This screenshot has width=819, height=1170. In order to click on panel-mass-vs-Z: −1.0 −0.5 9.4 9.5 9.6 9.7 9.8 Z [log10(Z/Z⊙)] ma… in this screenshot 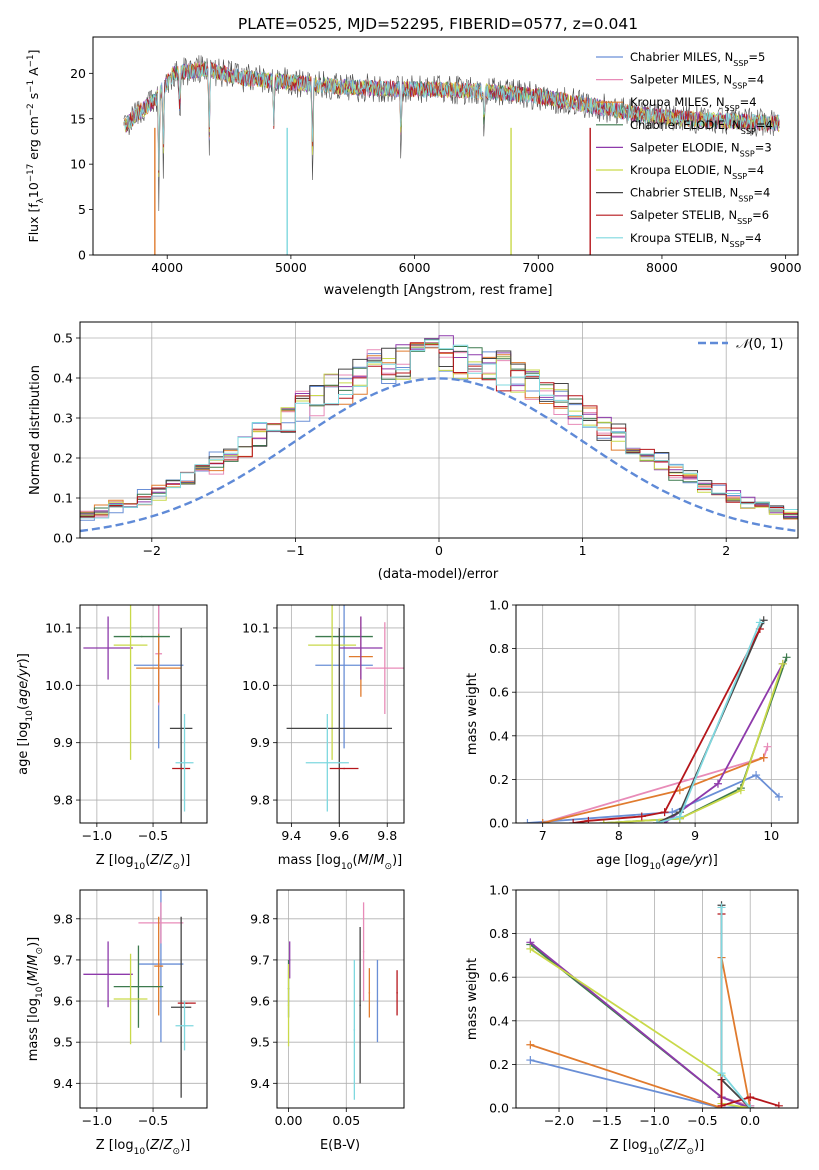, I will do `click(117, 1023)`.